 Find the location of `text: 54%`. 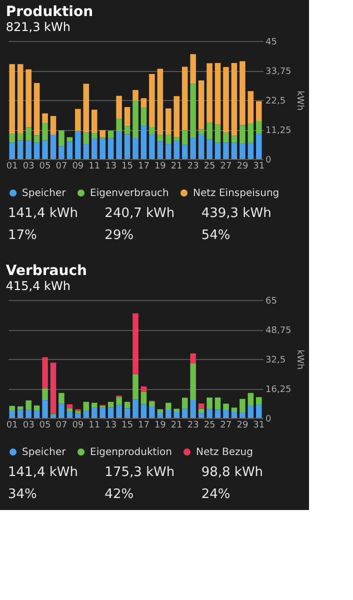

text: 54% is located at coordinates (215, 235).